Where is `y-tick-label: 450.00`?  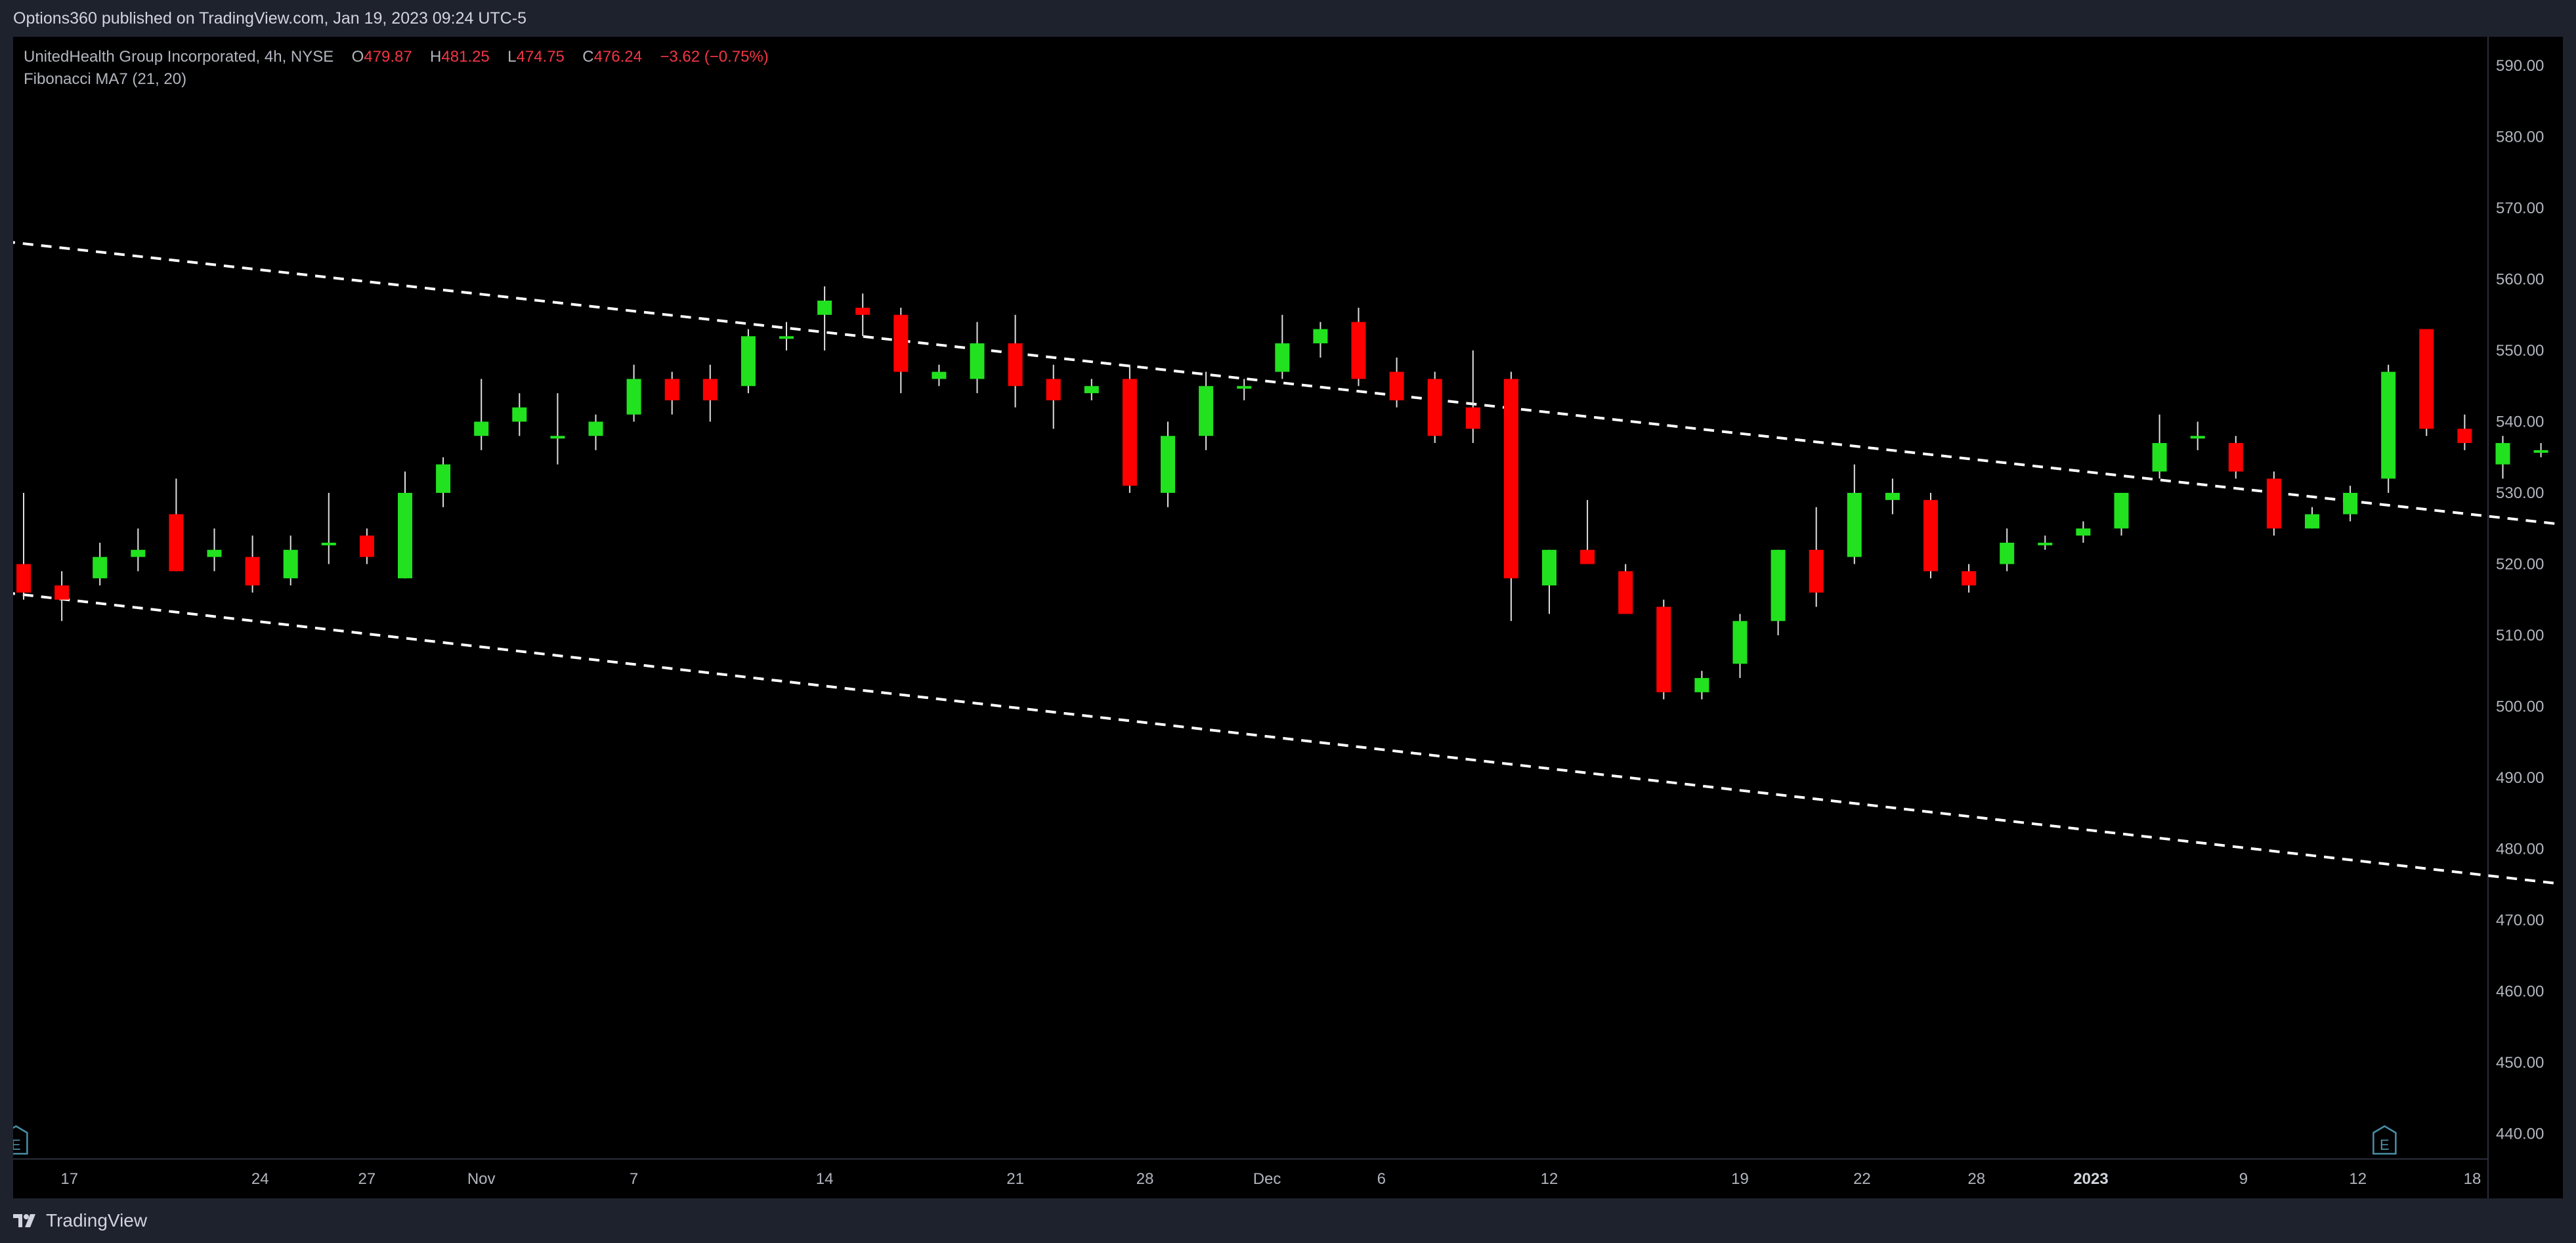
y-tick-label: 450.00 is located at coordinates (2520, 1063).